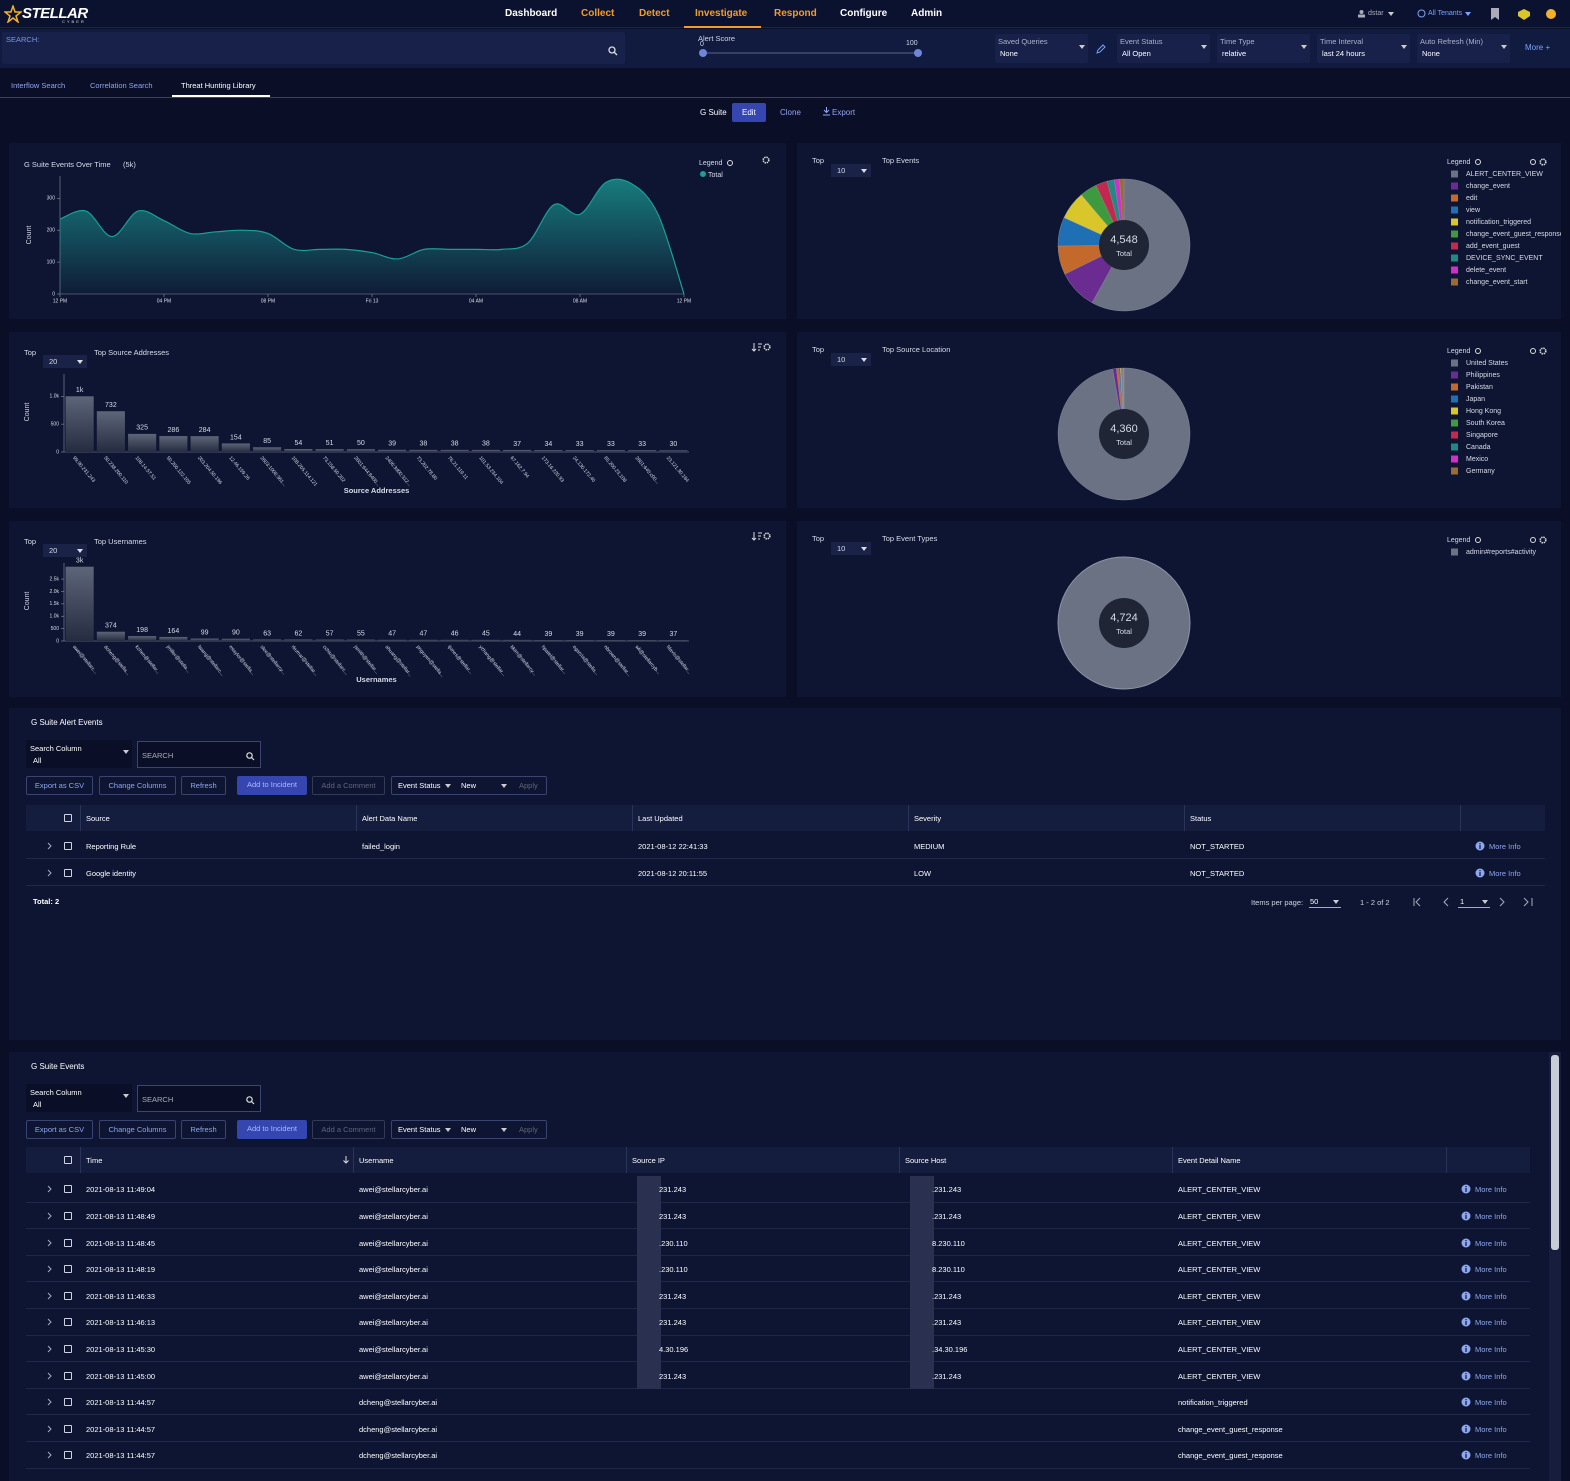  I want to click on clone-button: Clone, so click(790, 112).